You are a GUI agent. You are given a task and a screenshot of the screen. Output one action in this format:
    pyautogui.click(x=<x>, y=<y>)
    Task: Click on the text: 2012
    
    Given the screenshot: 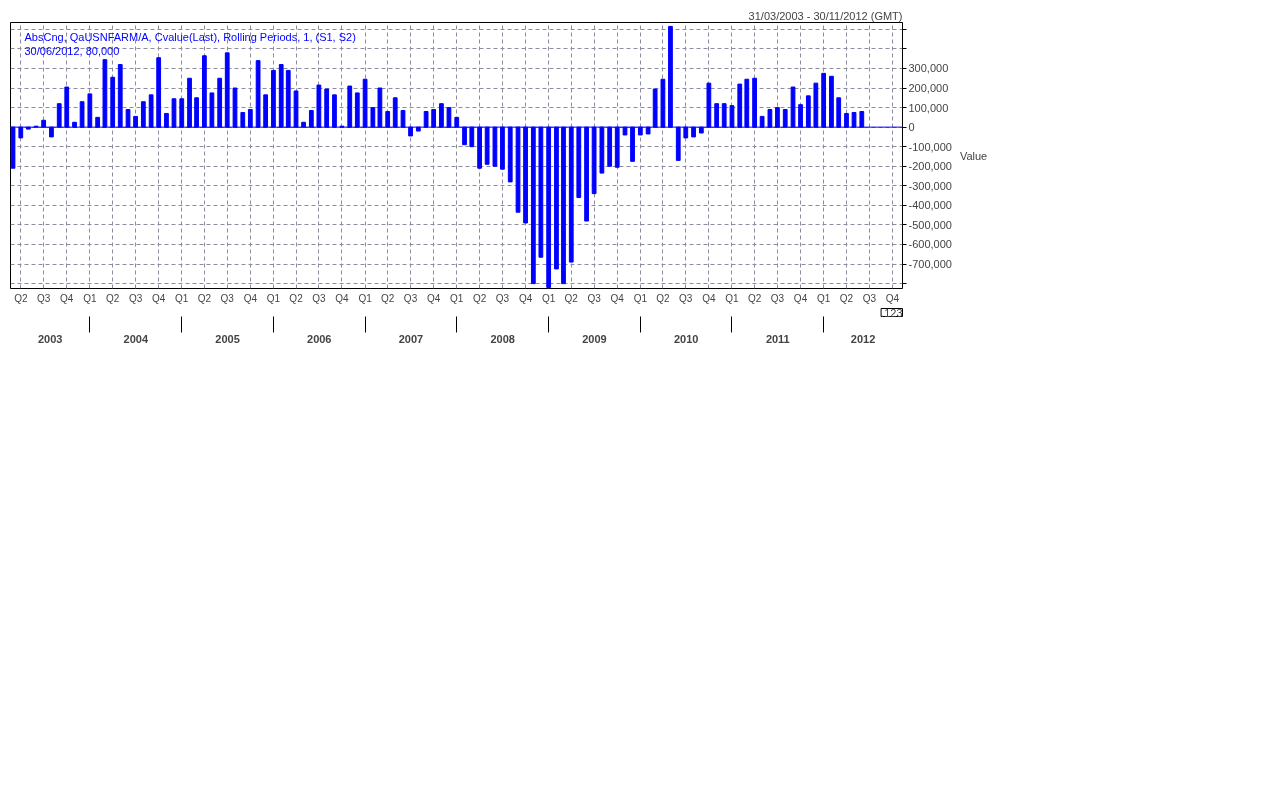 What is the action you would take?
    pyautogui.click(x=863, y=338)
    